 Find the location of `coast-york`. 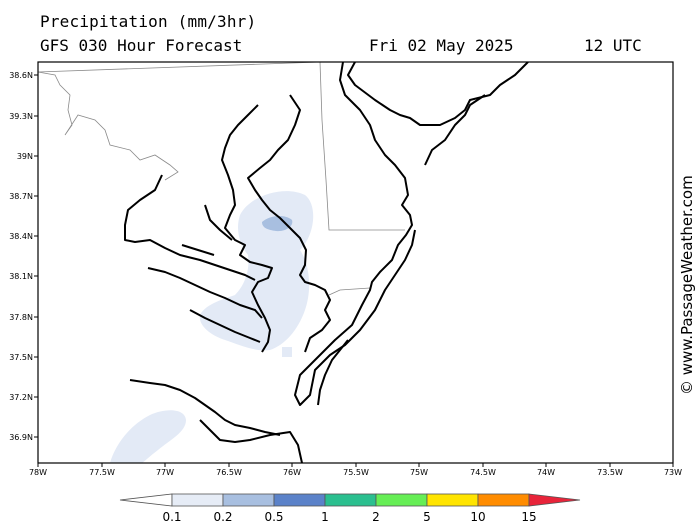

coast-york is located at coordinates (225, 326).